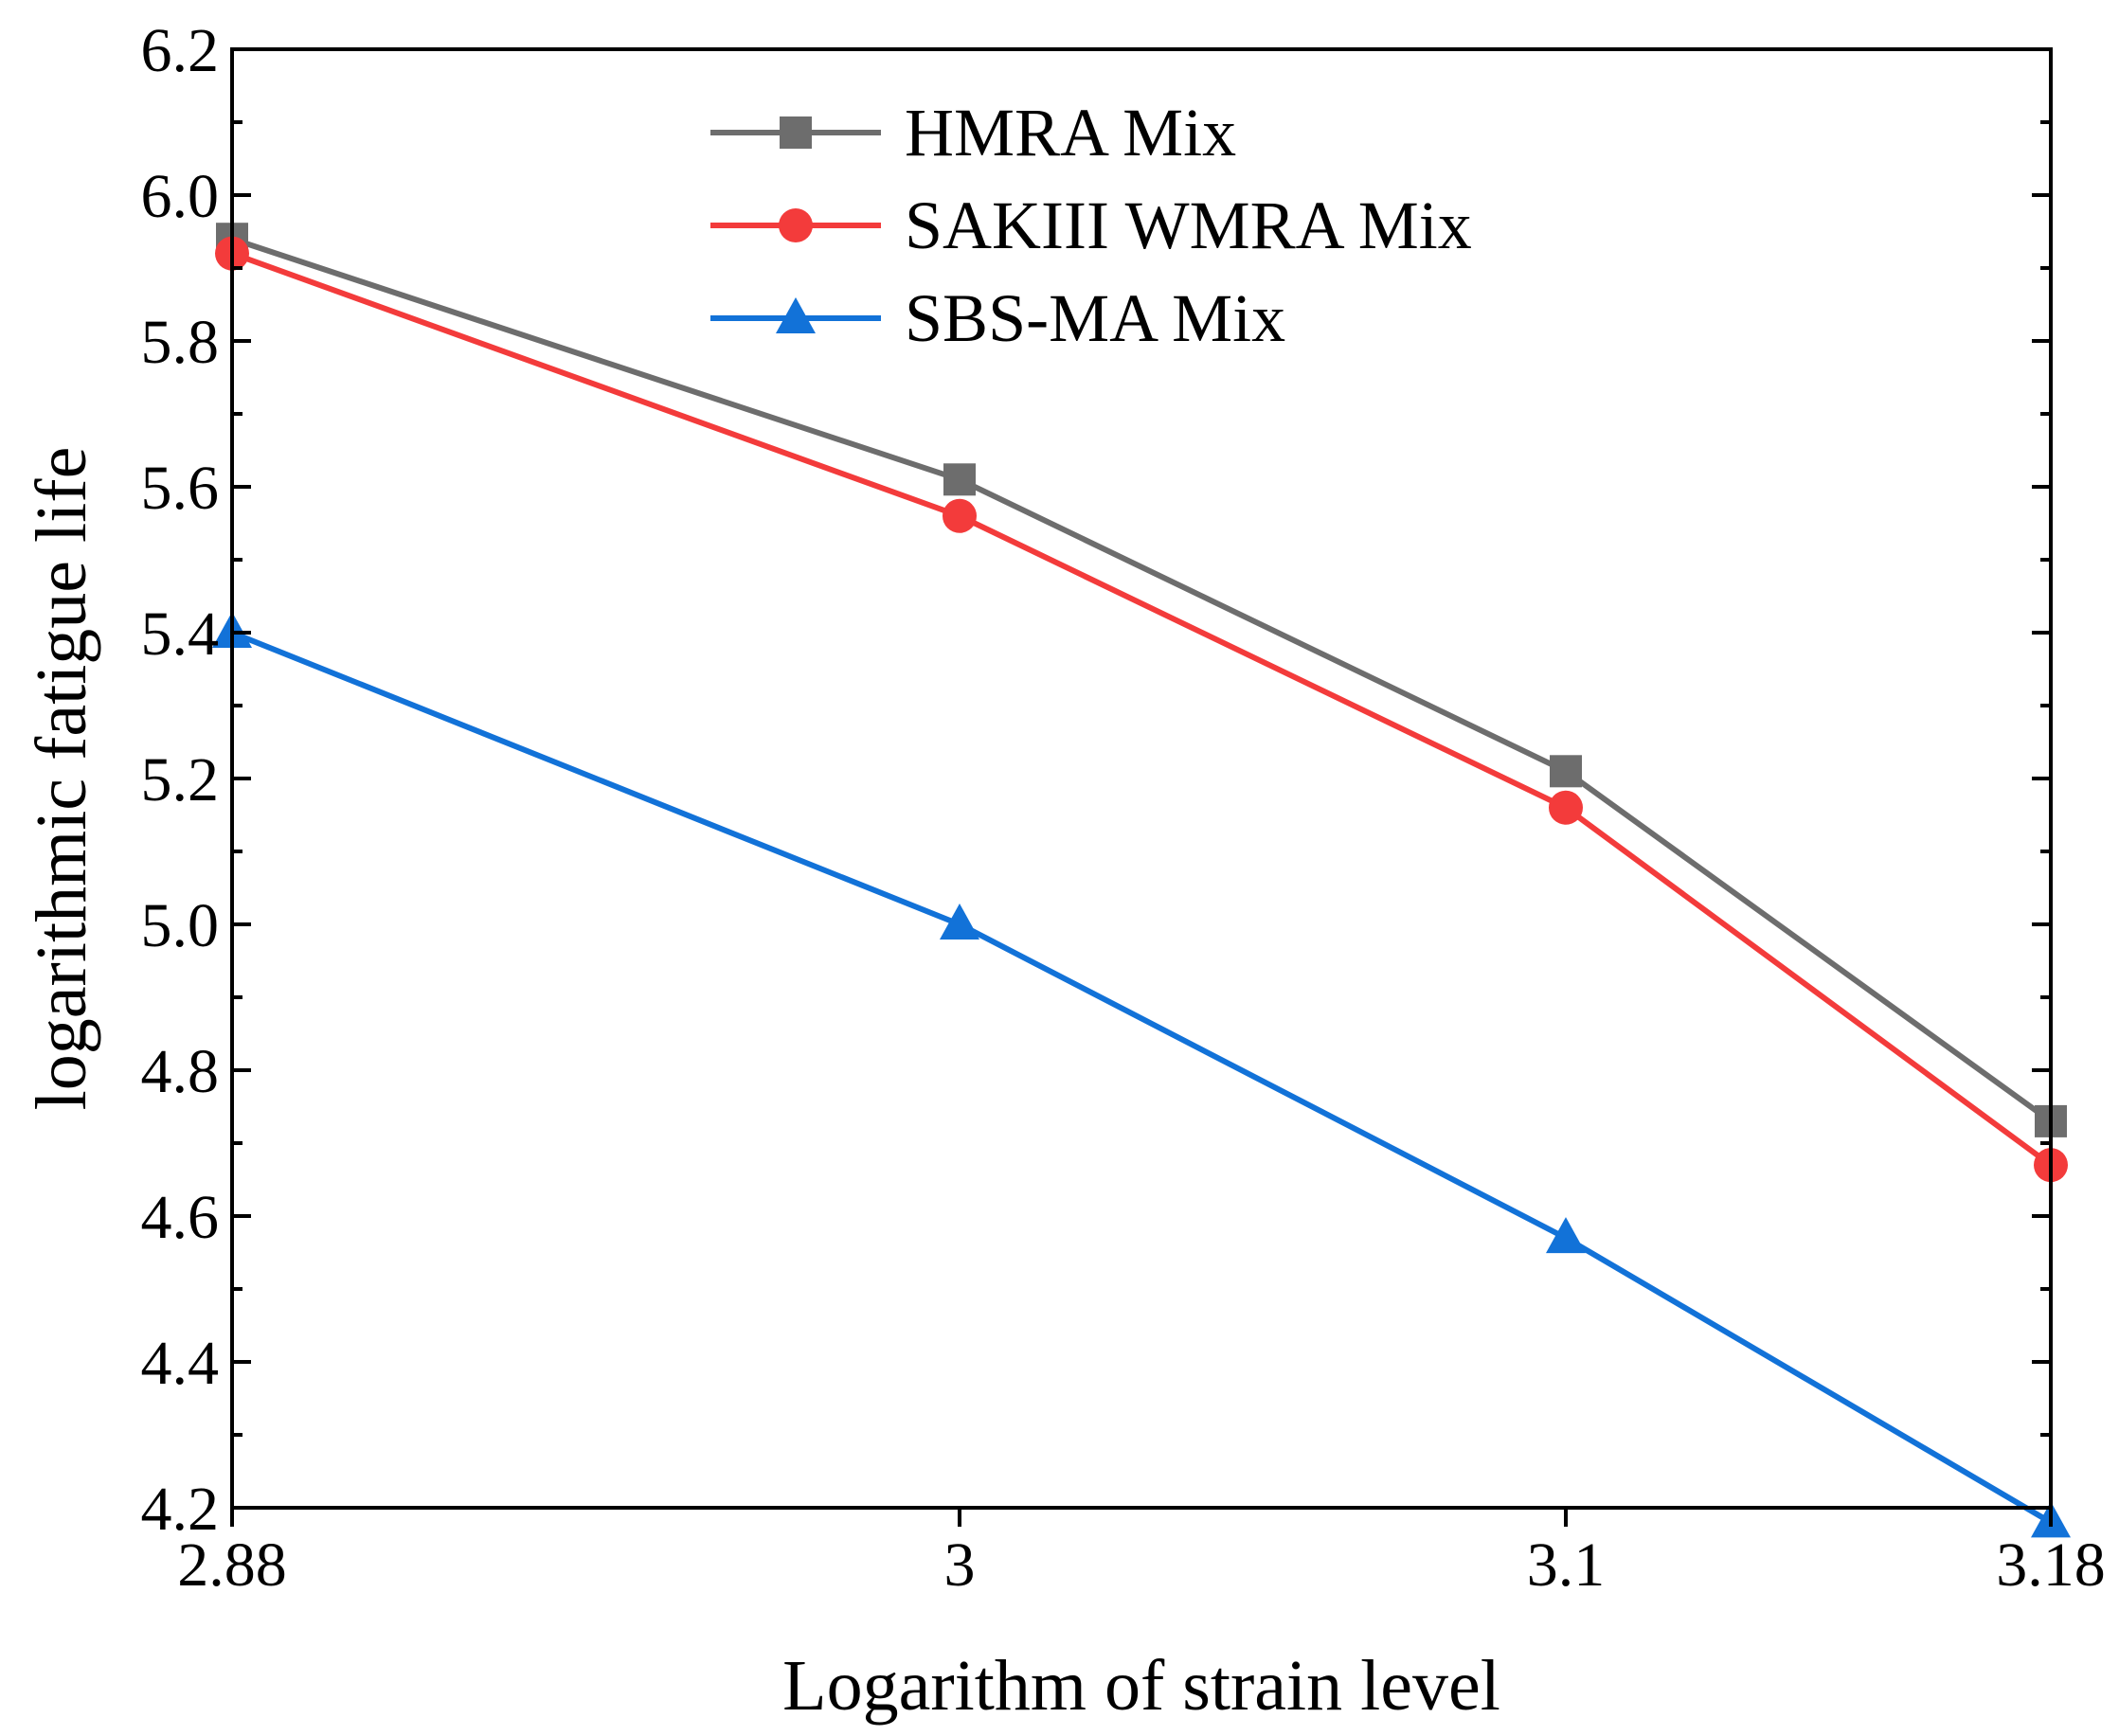 The width and height of the screenshot is (2119, 1736). Describe the element at coordinates (180, 779) in the screenshot. I see `y-tick-label: 5.2` at that location.